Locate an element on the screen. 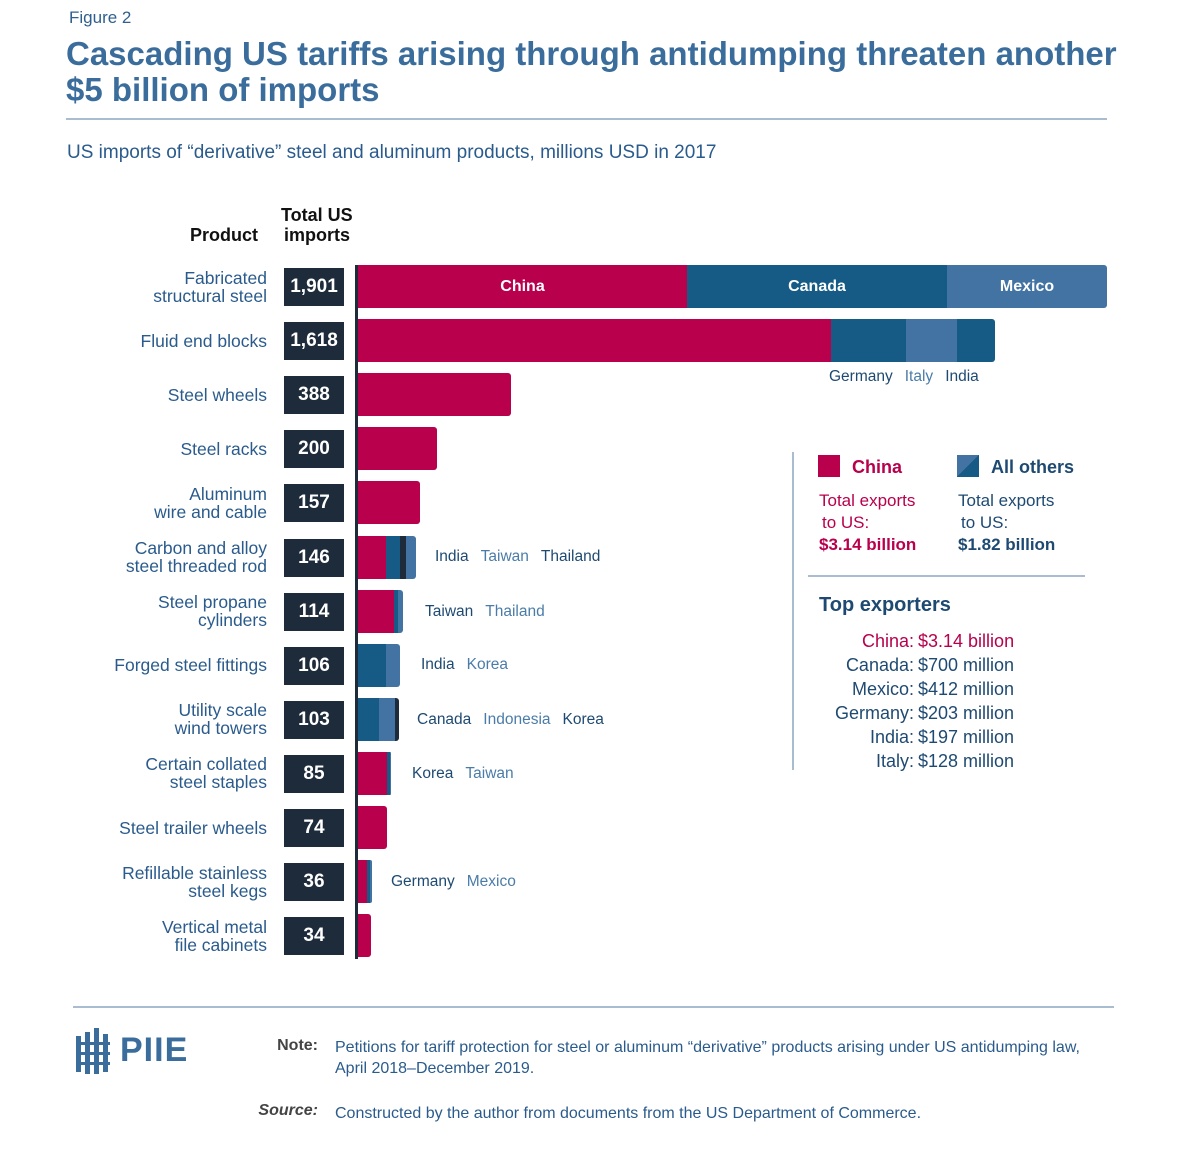 Image resolution: width=1179 pixels, height=1162 pixels. total-imports-value: 388 is located at coordinates (314, 395).